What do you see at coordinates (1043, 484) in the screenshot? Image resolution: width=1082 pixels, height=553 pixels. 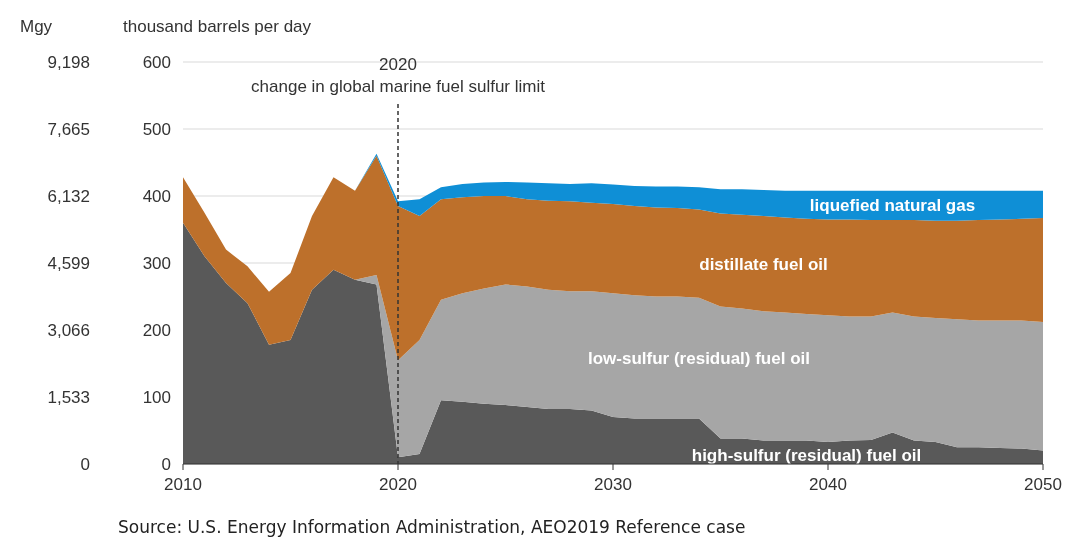 I see `x-tick-label: 2050` at bounding box center [1043, 484].